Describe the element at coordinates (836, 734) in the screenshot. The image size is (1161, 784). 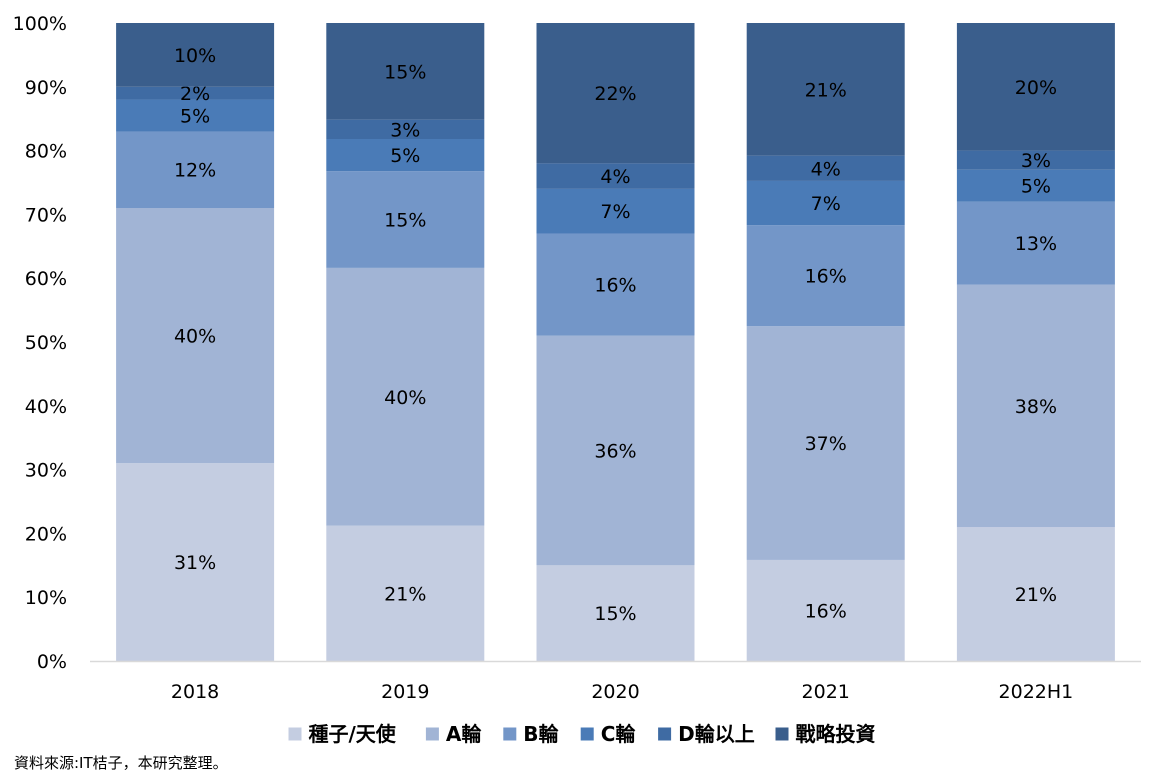
I see `legend-label: 戰略投資` at that location.